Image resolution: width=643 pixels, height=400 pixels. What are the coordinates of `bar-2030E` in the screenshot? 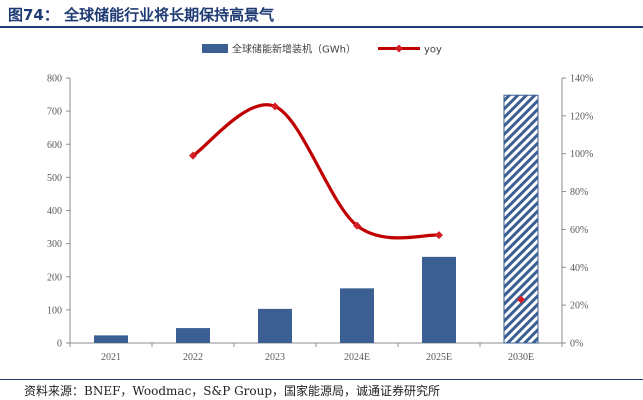 It's located at (521, 219).